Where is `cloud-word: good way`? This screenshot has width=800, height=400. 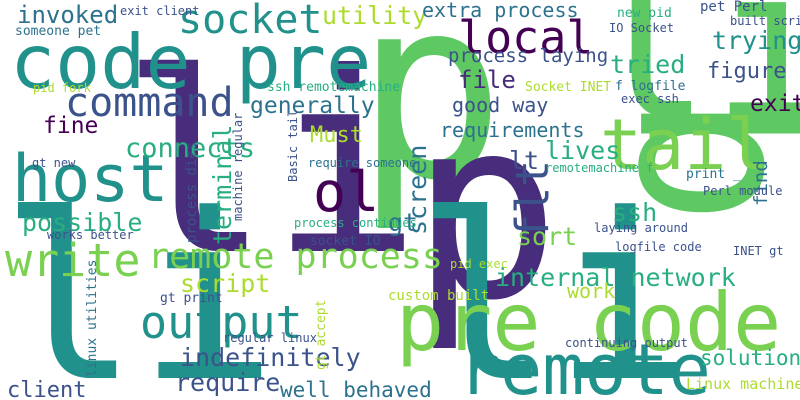 cloud-word: good way is located at coordinates (500, 105).